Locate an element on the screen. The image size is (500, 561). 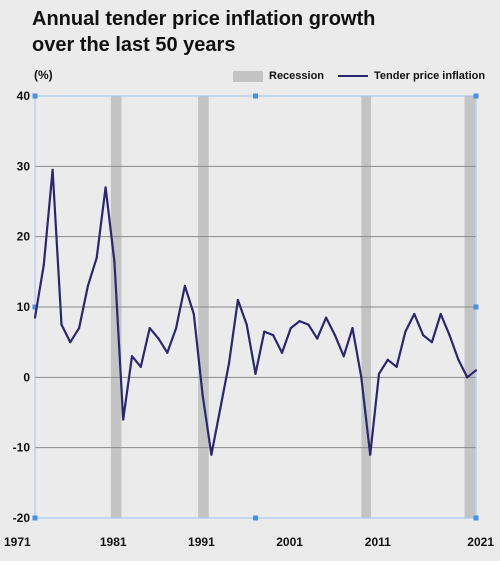
y-tick-labels: 40 30 20 10 0 -10 -20 is located at coordinates (22, 307).